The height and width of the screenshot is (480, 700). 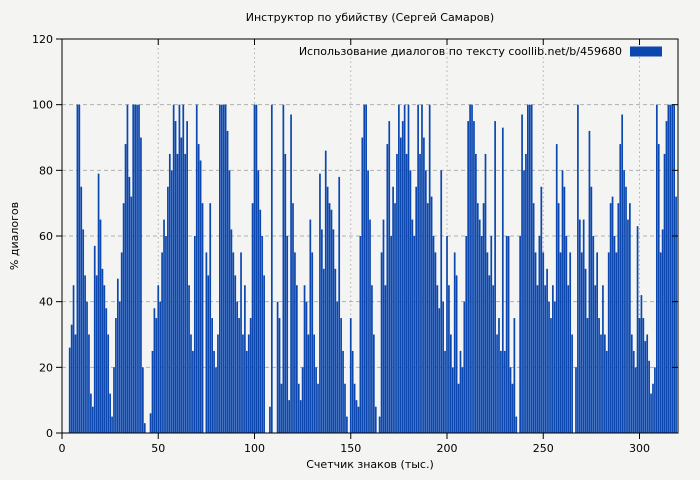 I want to click on y-tick-label: 120, so click(x=42, y=39).